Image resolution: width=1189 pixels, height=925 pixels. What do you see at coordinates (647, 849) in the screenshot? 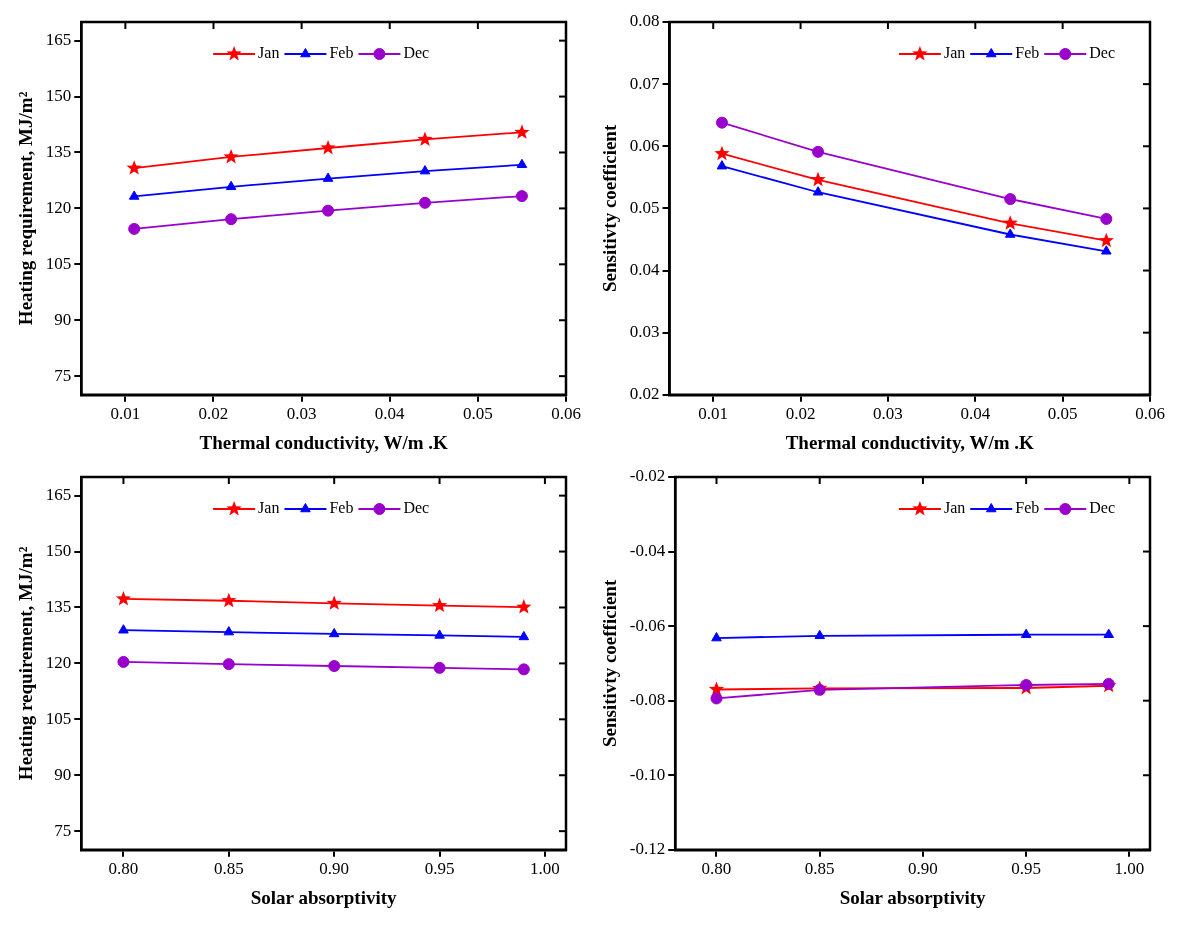
I see `y-tick-label: -0.12` at bounding box center [647, 849].